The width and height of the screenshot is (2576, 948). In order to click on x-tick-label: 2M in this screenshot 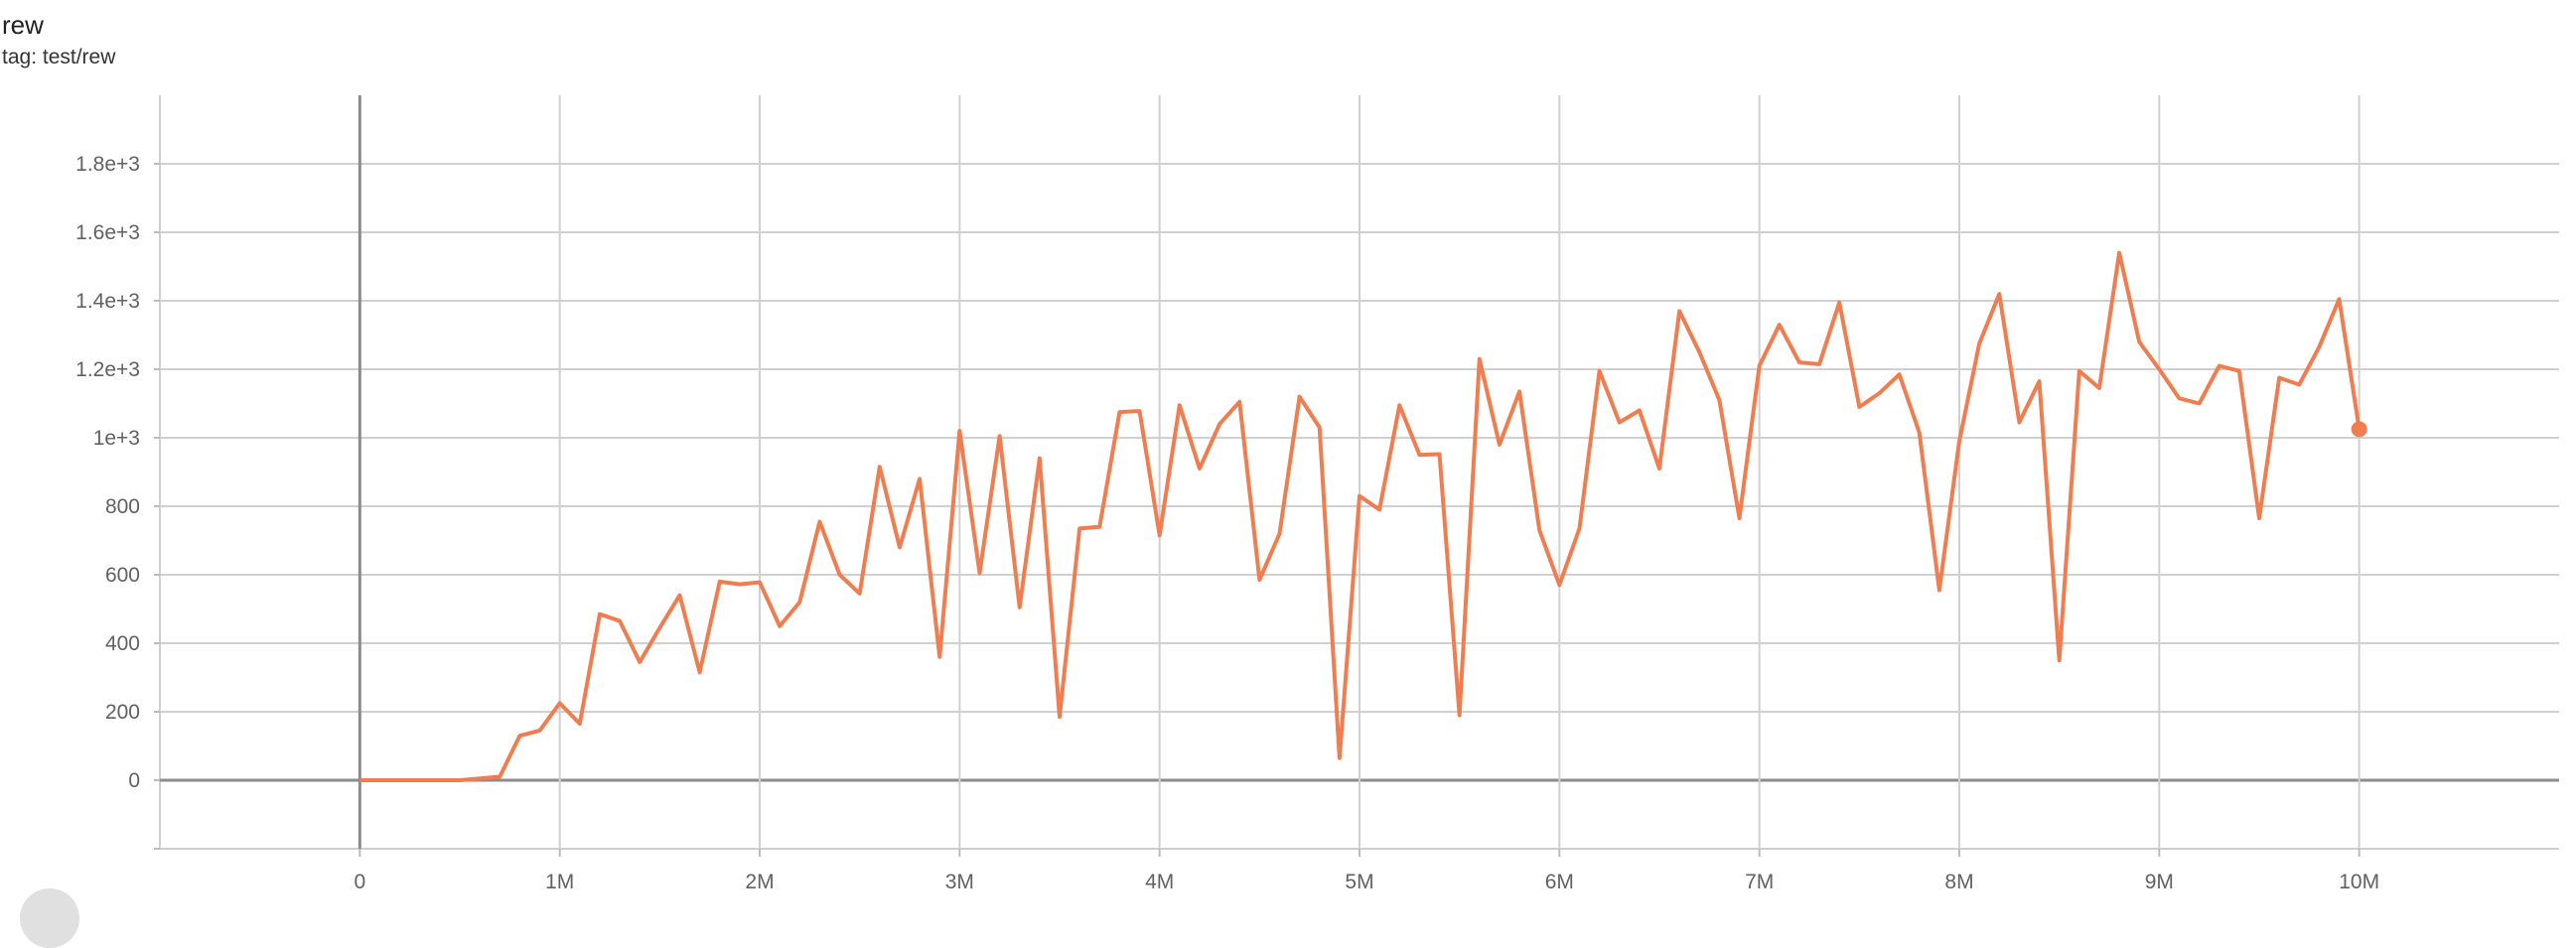, I will do `click(759, 882)`.